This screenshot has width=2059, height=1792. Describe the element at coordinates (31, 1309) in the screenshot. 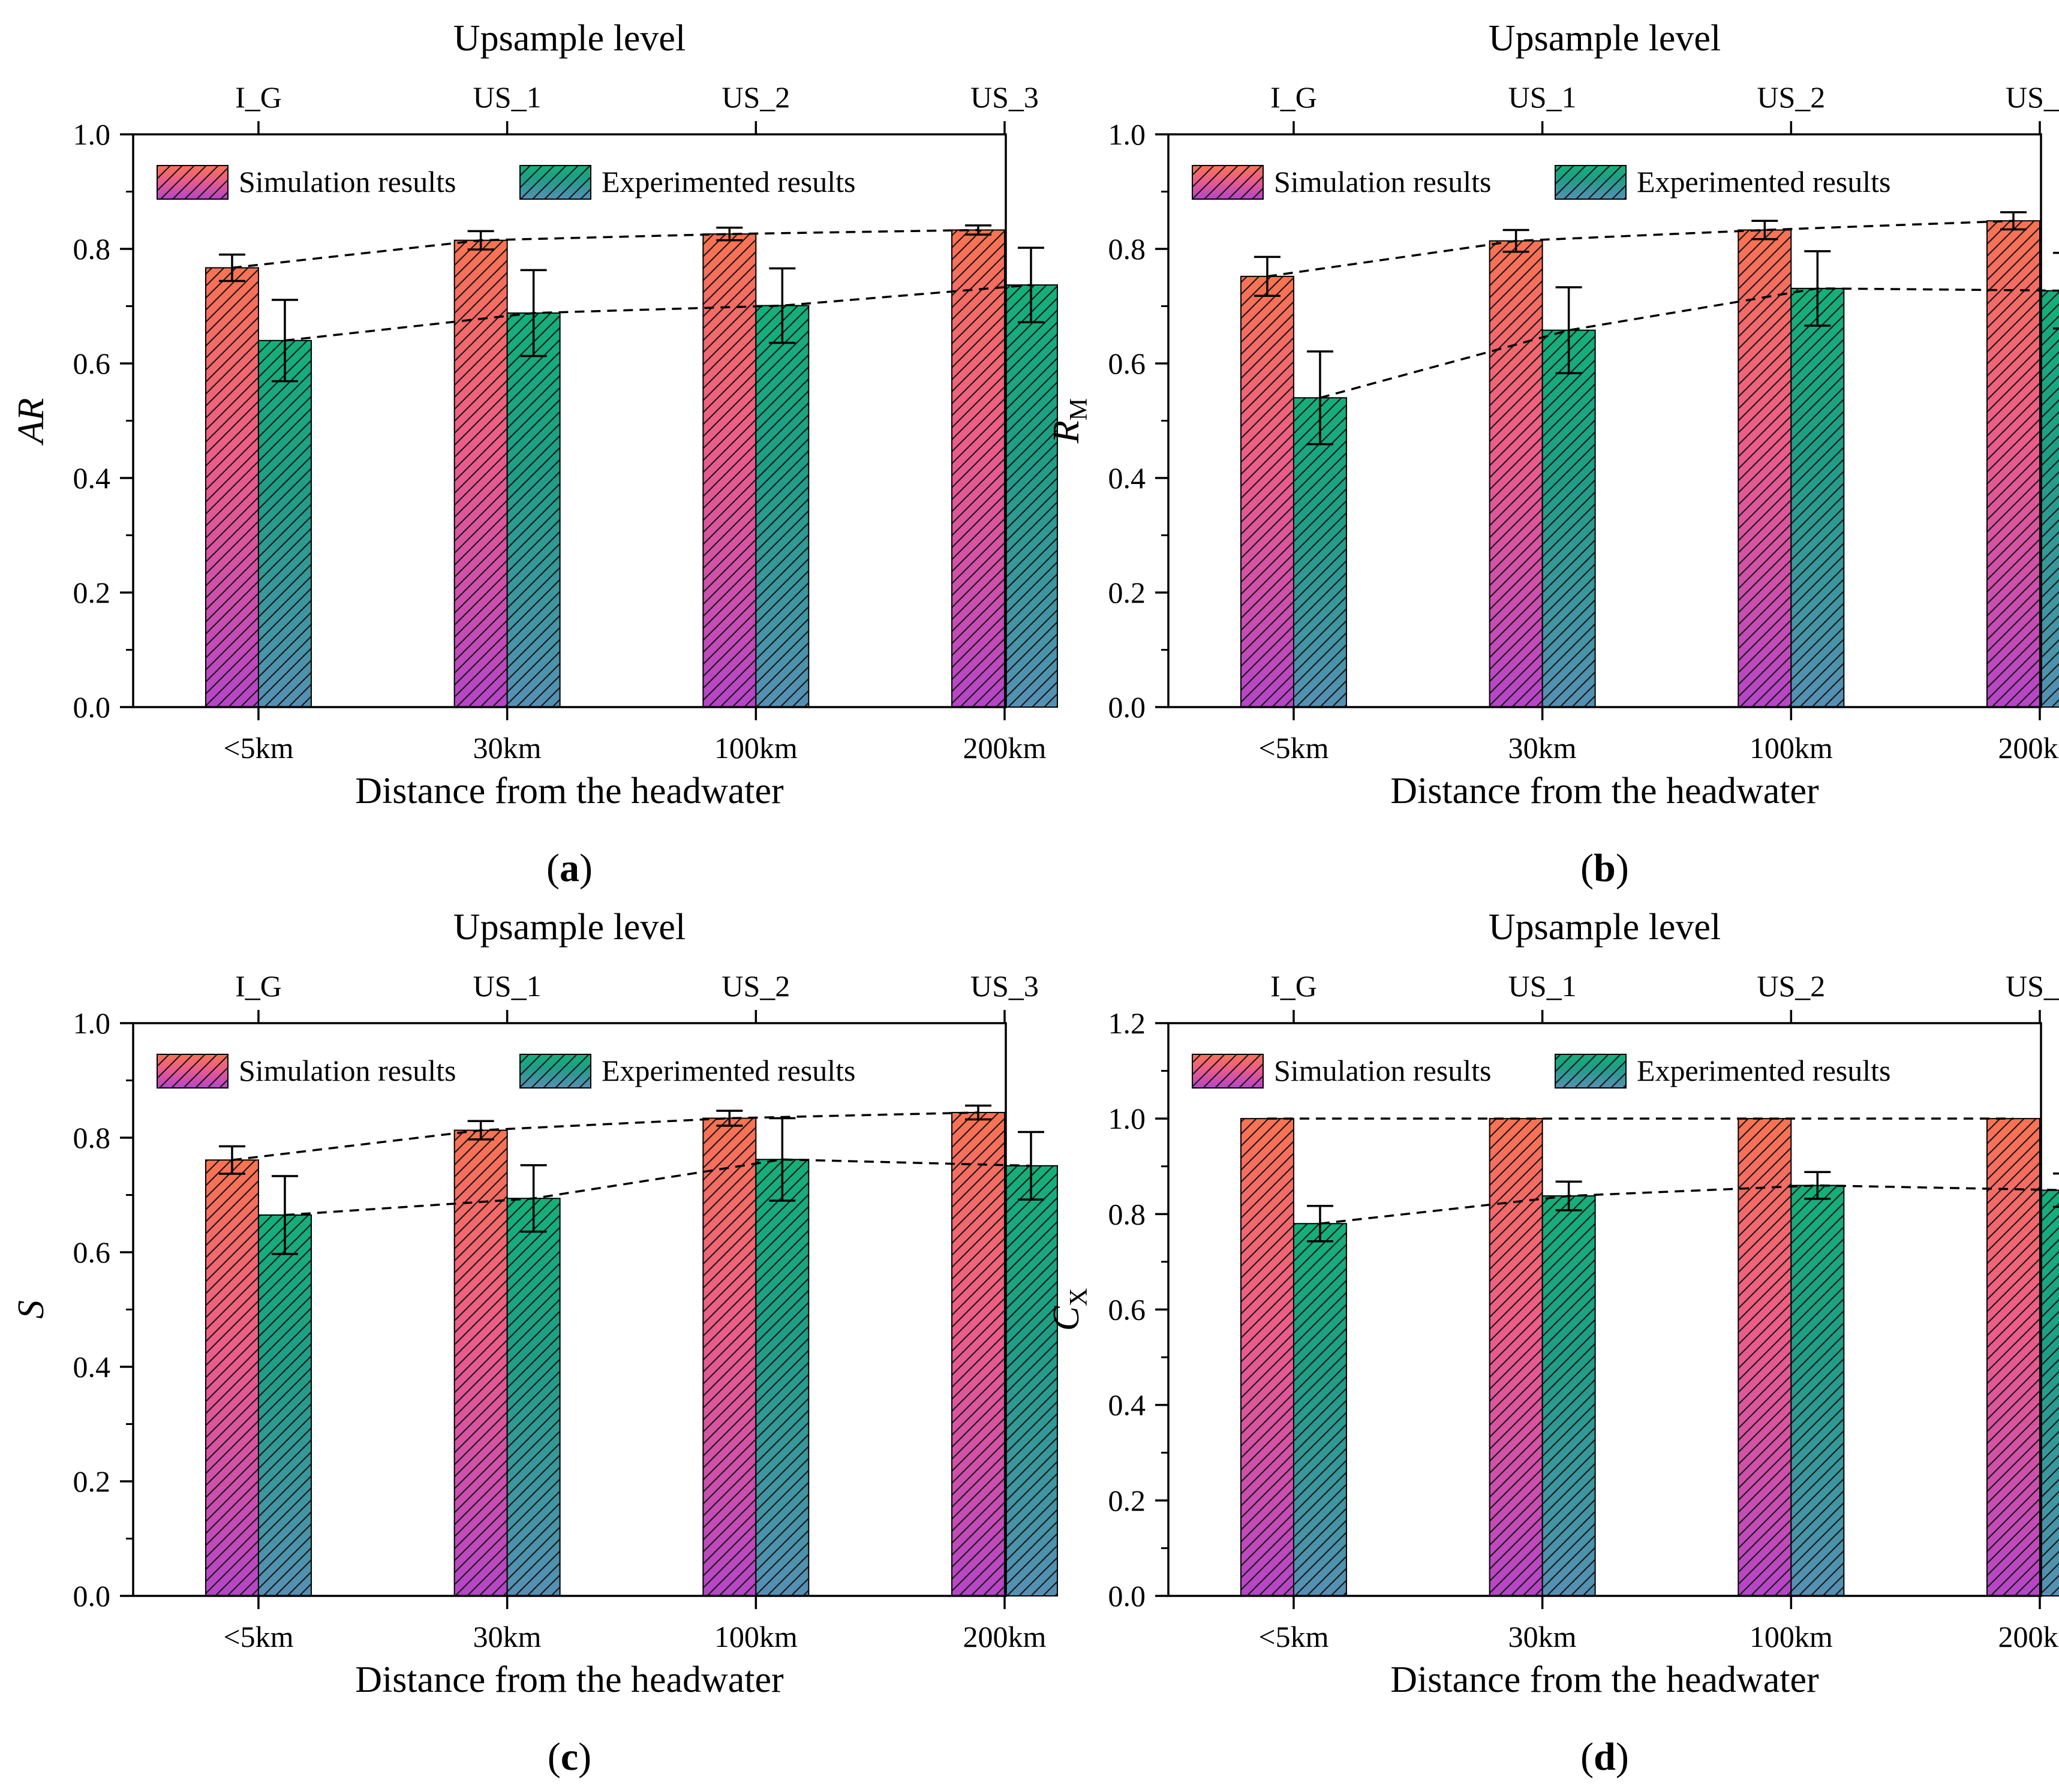

I see `y-axis-title-main: S` at that location.